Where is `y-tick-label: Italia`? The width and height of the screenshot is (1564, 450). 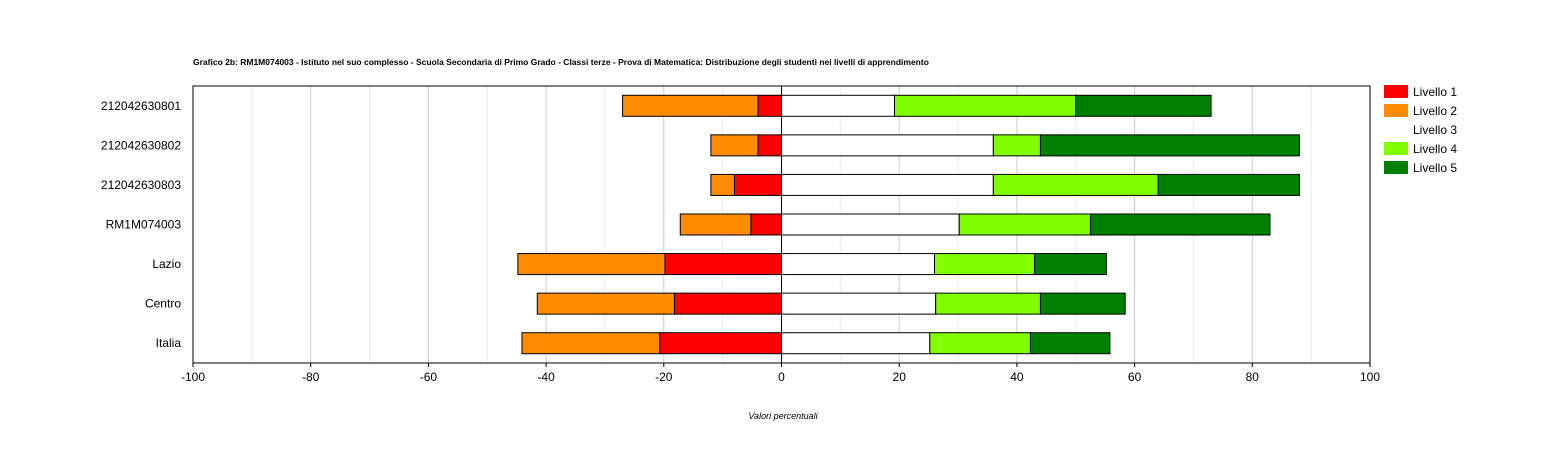 y-tick-label: Italia is located at coordinates (169, 343).